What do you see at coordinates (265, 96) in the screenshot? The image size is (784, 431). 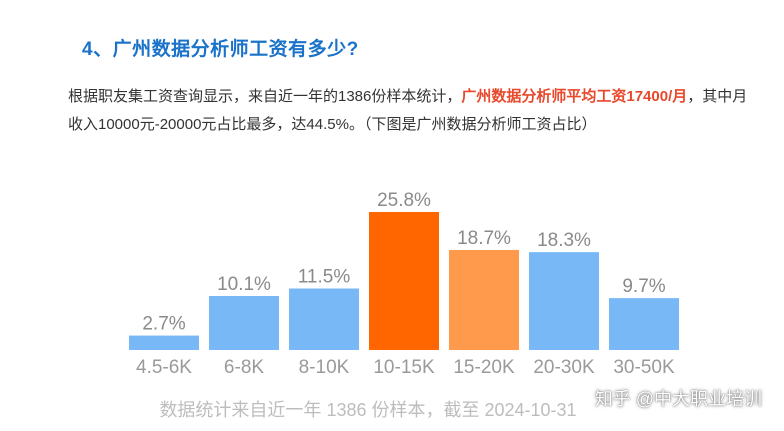 I see `summary-text-1: 根据职友集工资查询显示，来自近一年的1386份样本统计，` at bounding box center [265, 96].